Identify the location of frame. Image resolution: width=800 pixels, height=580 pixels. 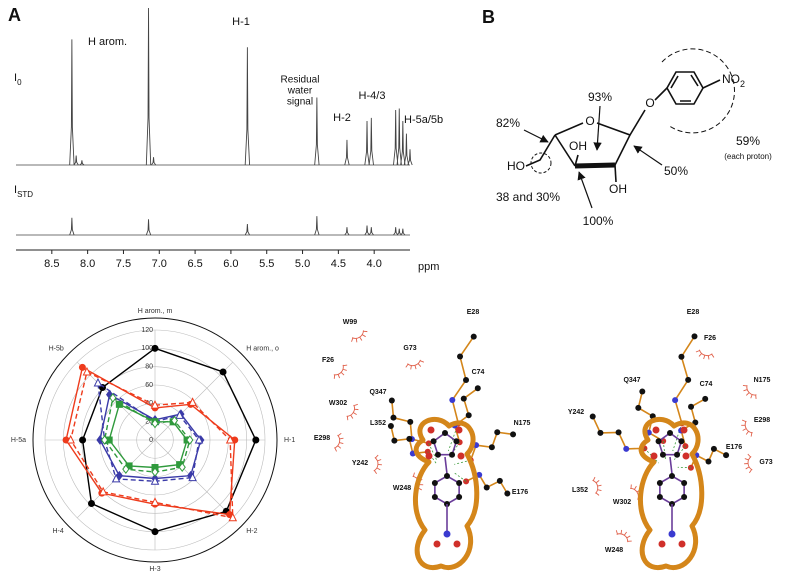
(155, 440).